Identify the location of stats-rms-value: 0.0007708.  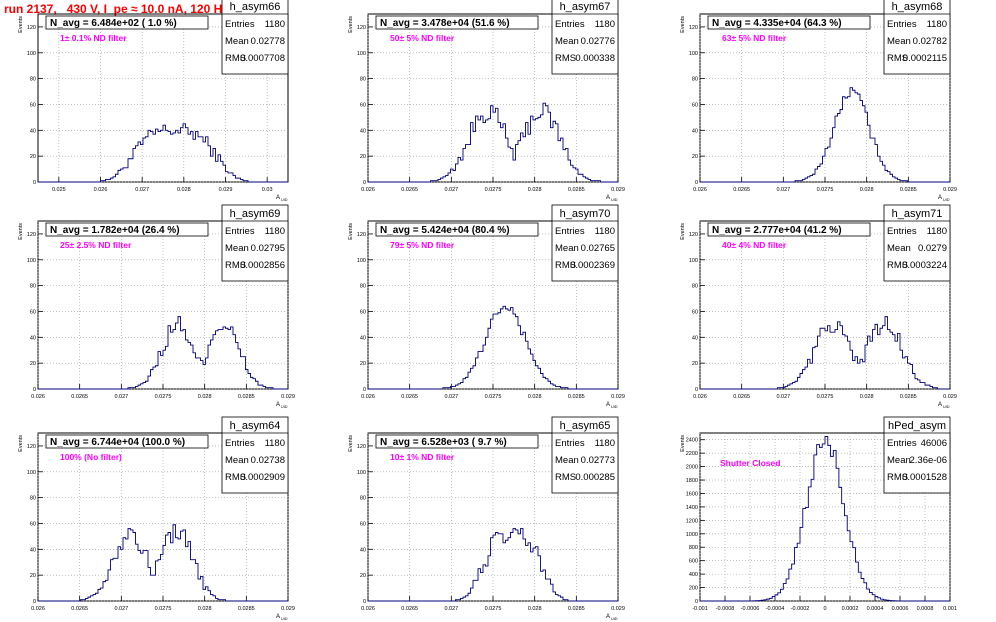
(262, 58).